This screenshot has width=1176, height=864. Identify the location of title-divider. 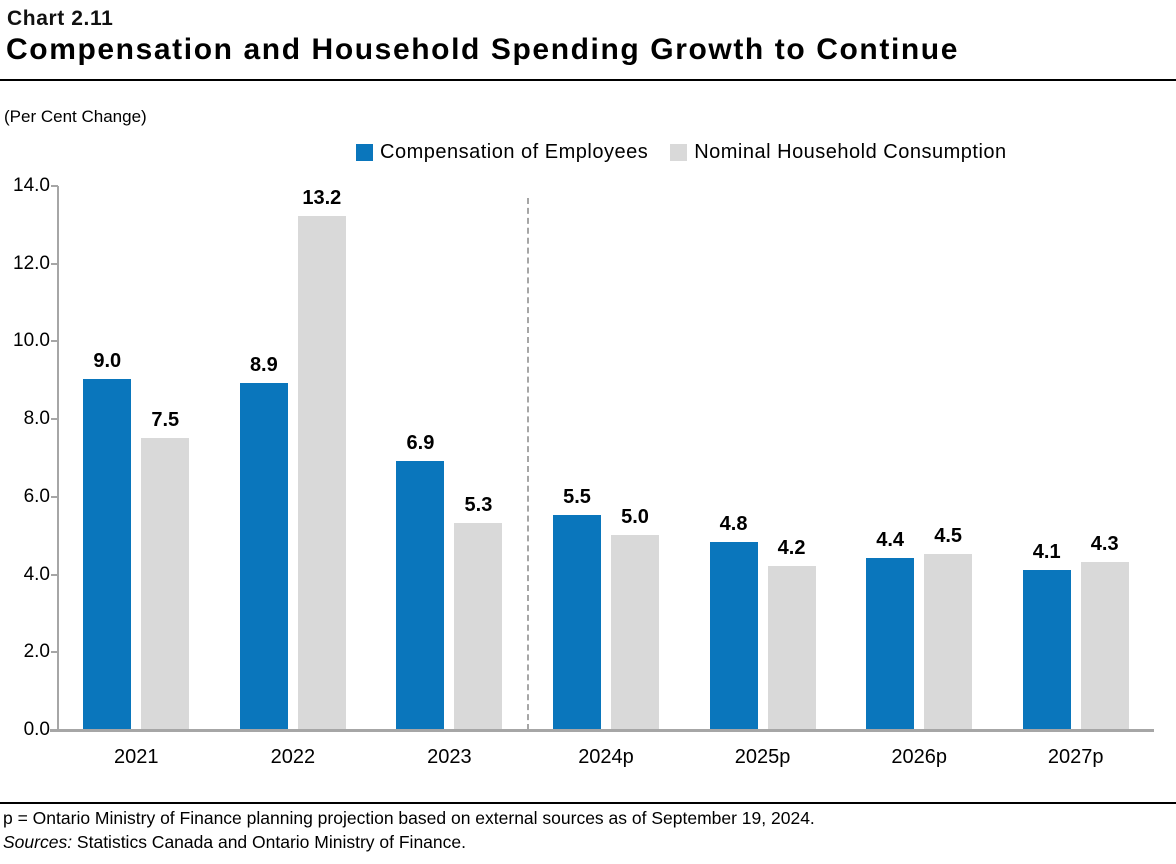
(588, 80).